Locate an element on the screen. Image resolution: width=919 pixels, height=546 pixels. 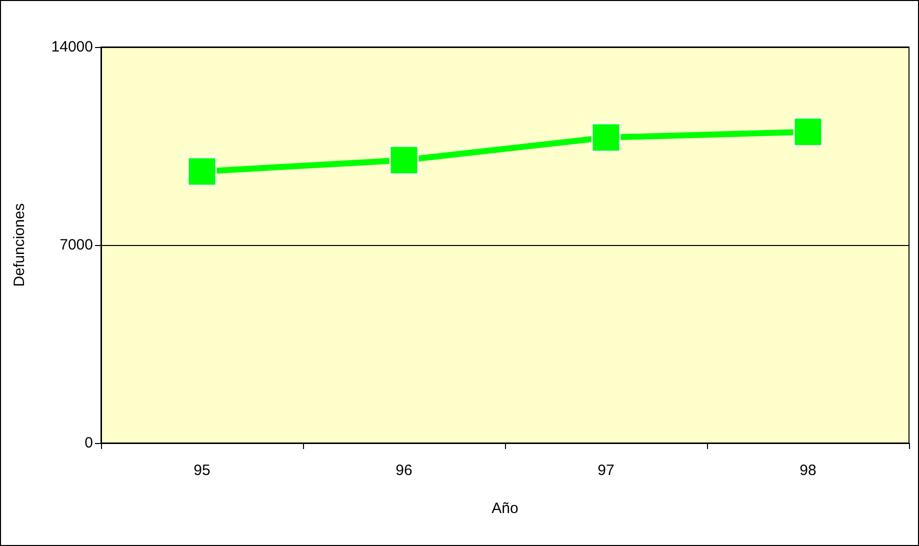
x-tick-label: 96 is located at coordinates (404, 470).